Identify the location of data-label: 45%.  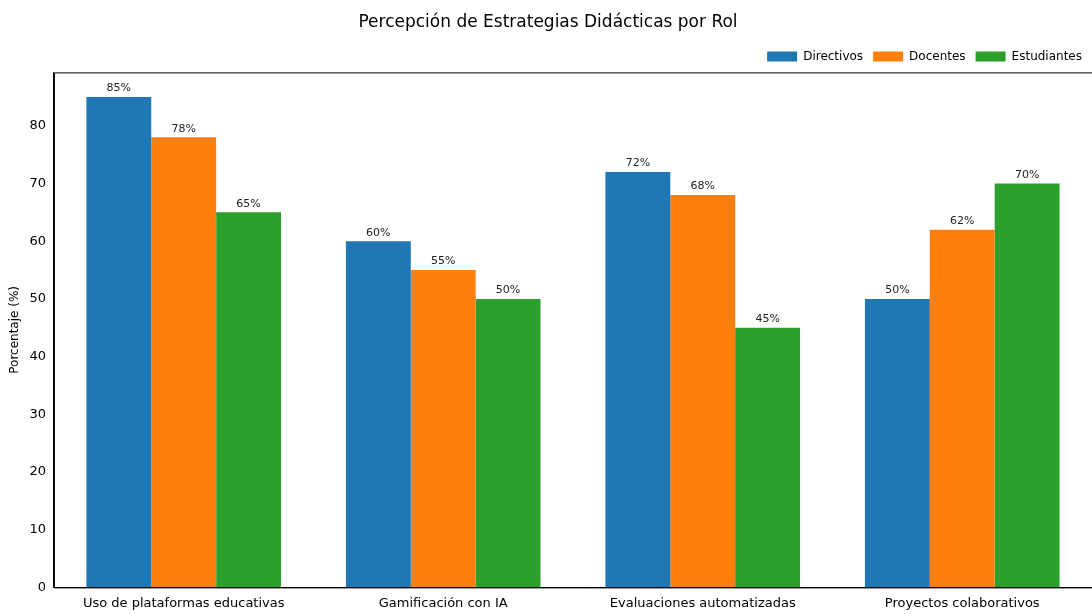
(767, 319).